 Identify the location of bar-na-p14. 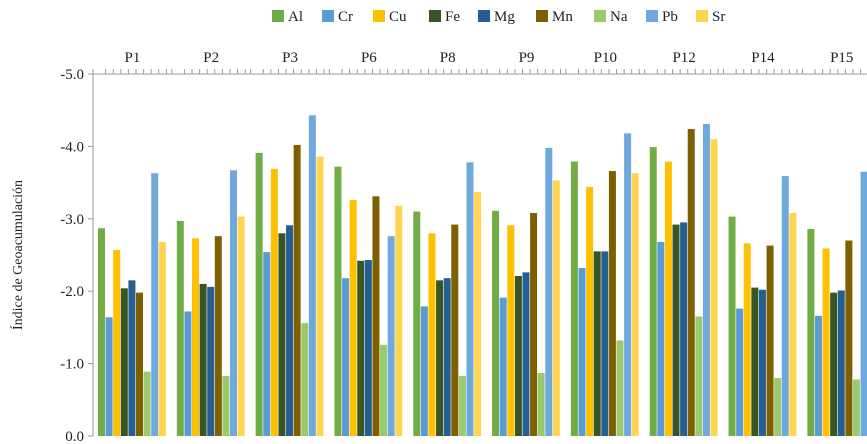
(778, 407).